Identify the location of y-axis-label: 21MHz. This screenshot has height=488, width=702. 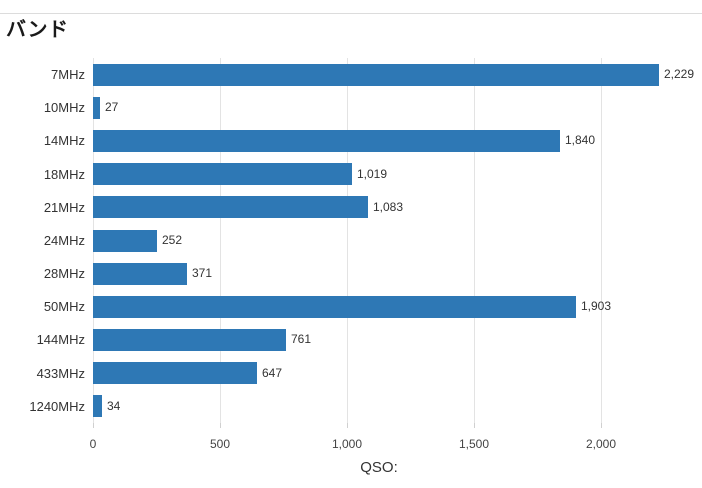
(64, 207).